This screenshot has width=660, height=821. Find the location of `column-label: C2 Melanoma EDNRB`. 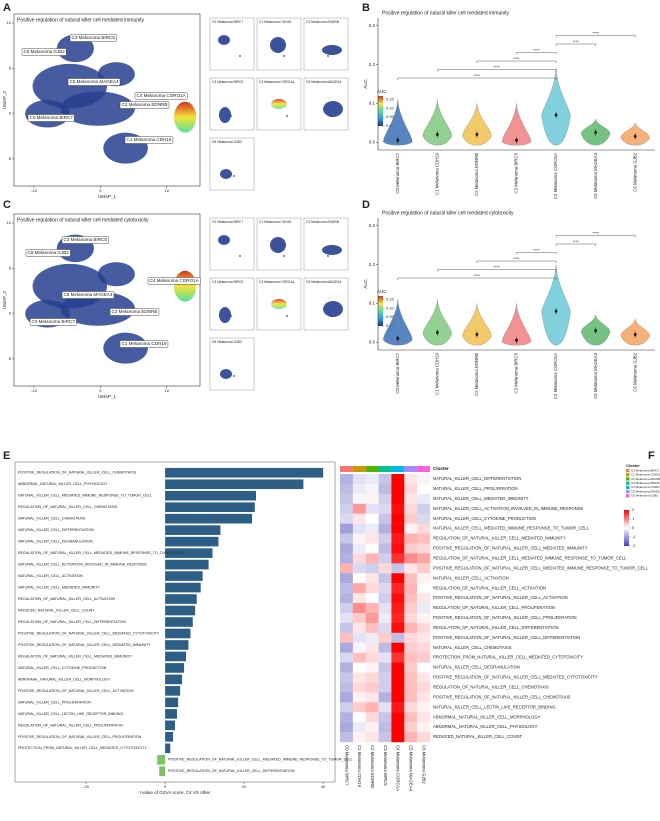

column-label: C2 Melanoma EDNRB is located at coordinates (372, 766).